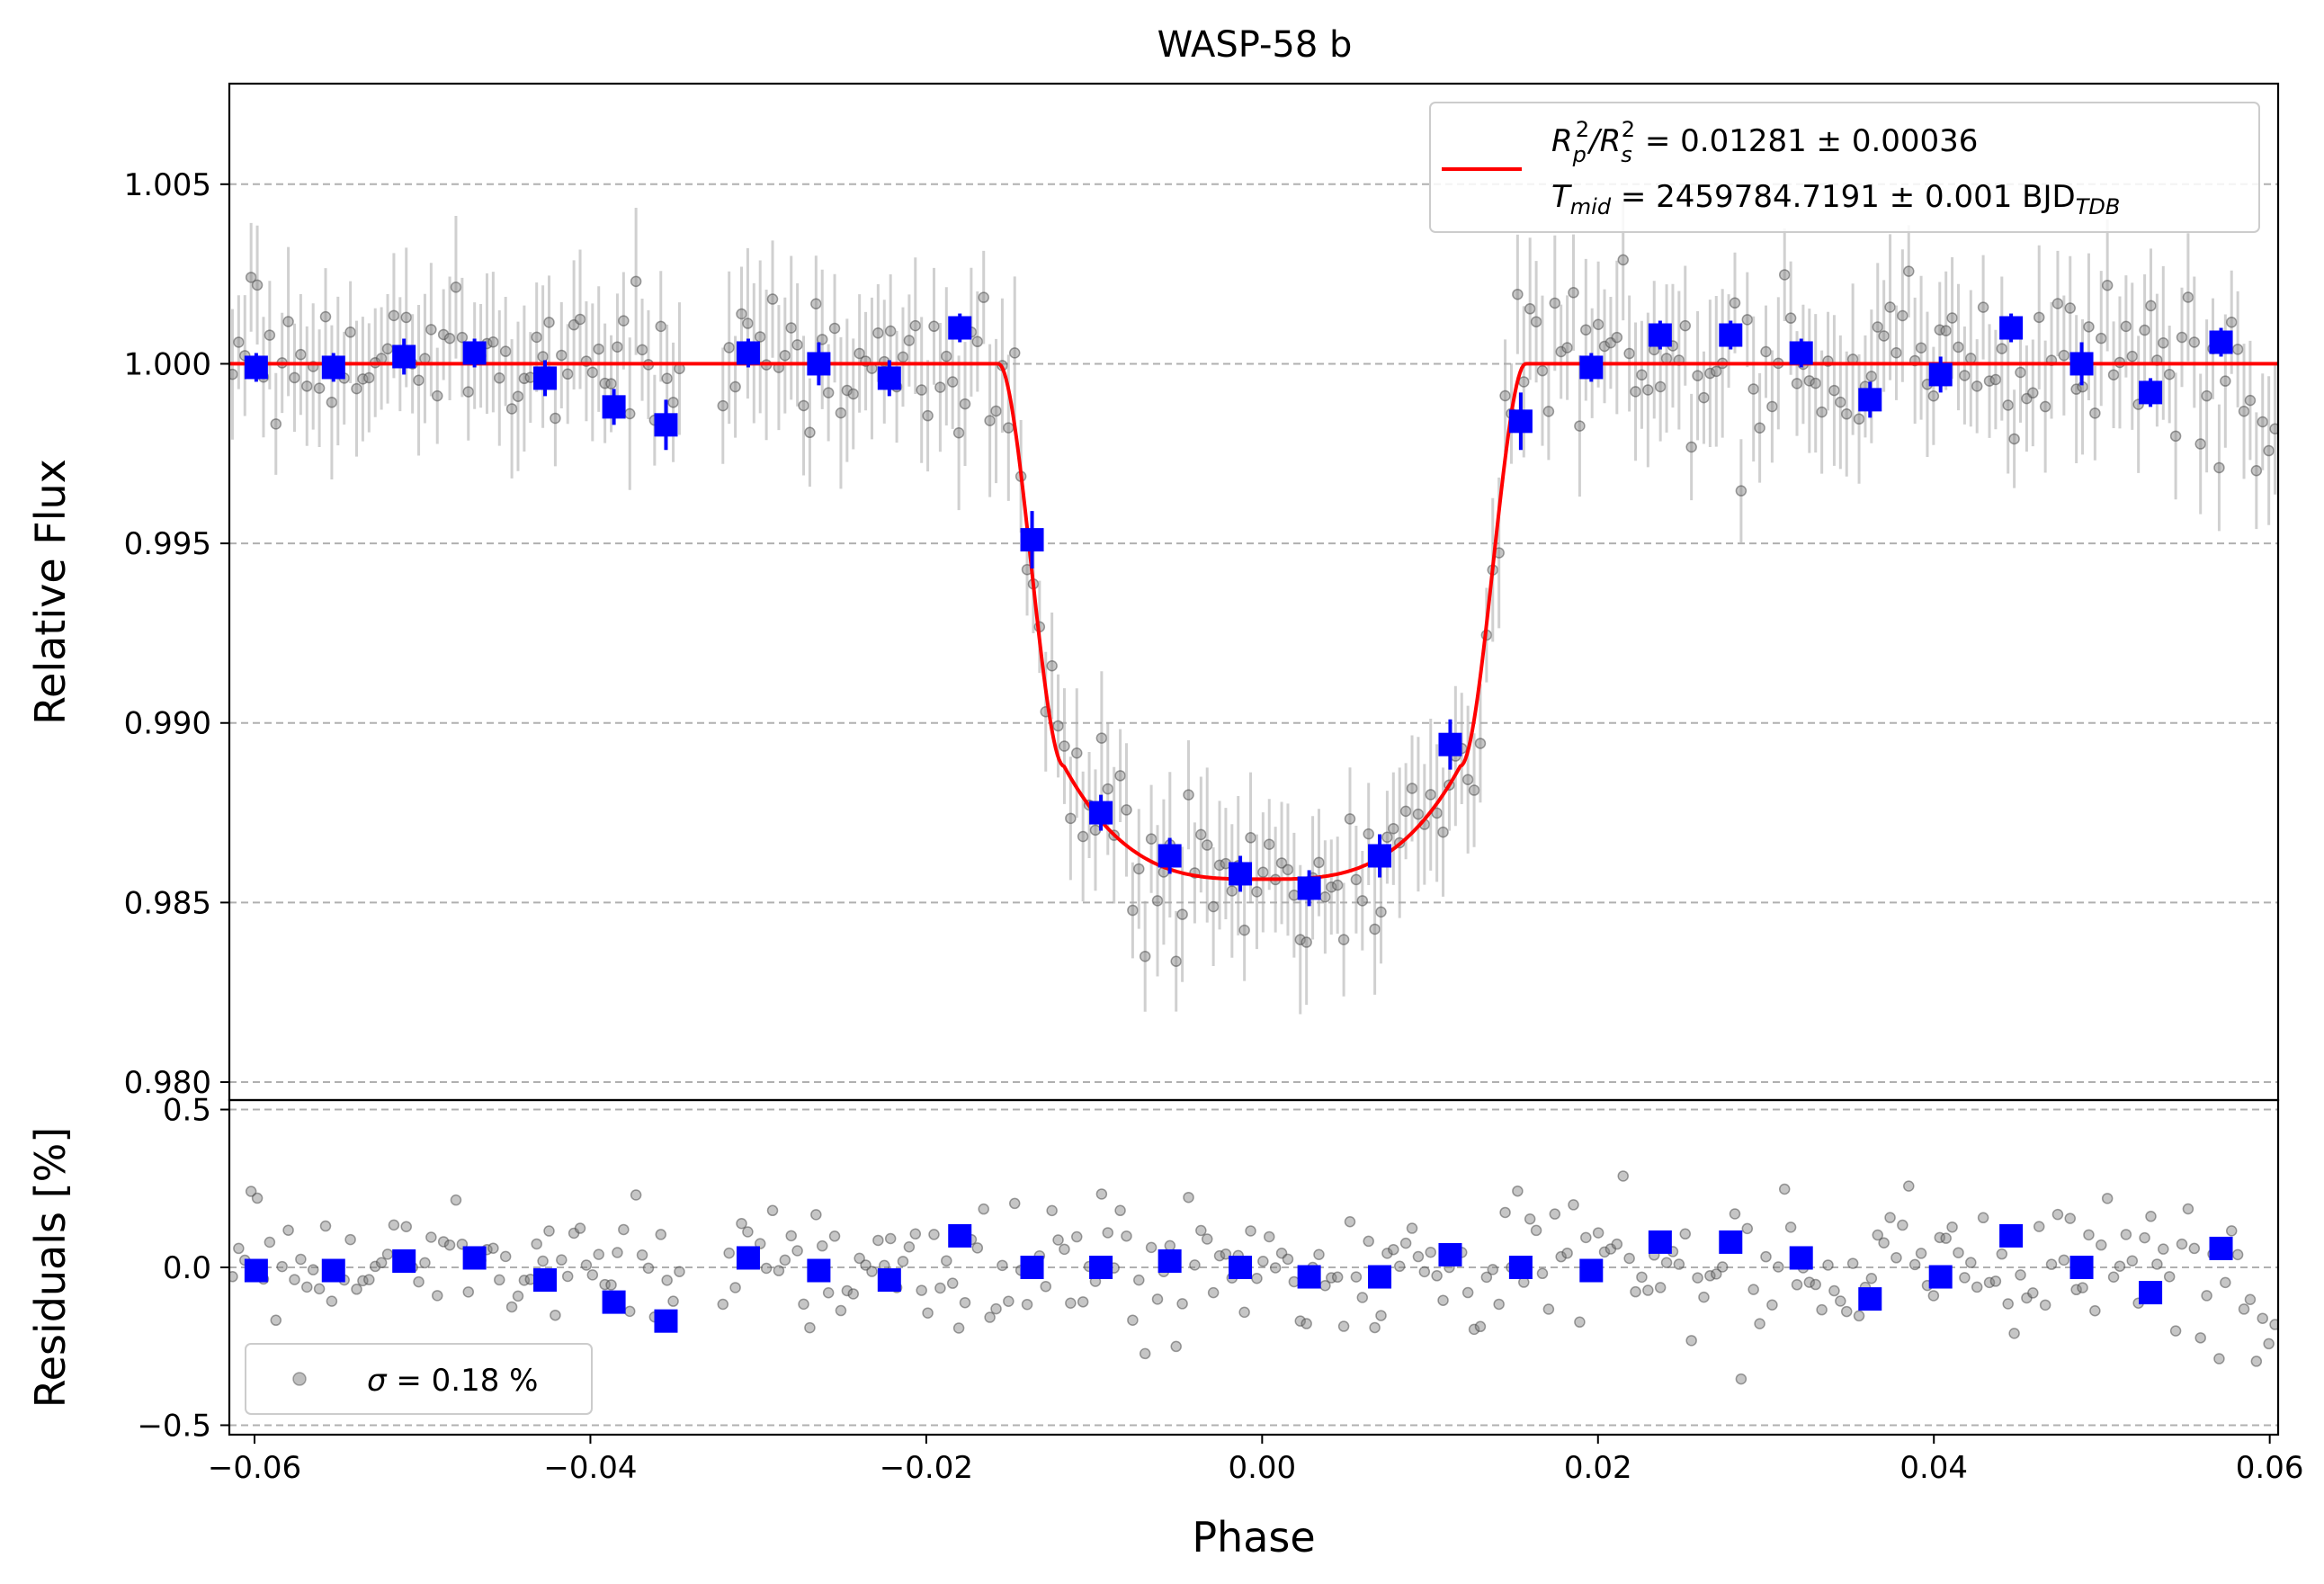 Image resolution: width=2324 pixels, height=1584 pixels. What do you see at coordinates (167, 544) in the screenshot?
I see `flux-y-tick-label: 0.995` at bounding box center [167, 544].